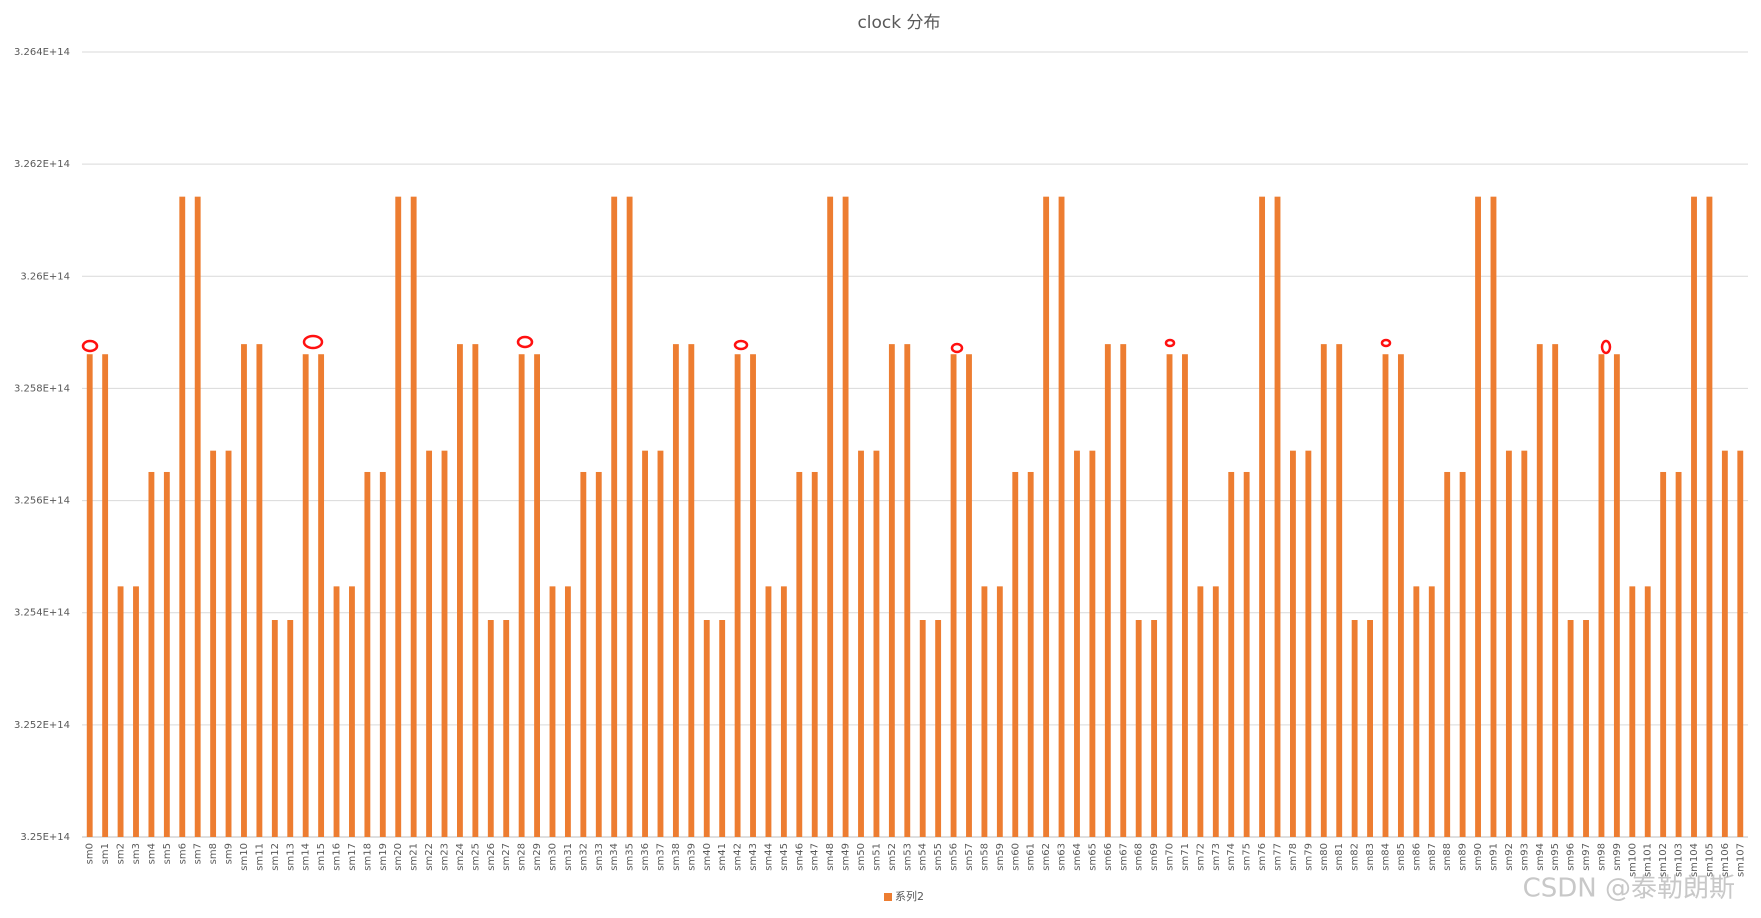  Describe the element at coordinates (42, 725) in the screenshot. I see `y-tick-label: 3.252E+14` at that location.